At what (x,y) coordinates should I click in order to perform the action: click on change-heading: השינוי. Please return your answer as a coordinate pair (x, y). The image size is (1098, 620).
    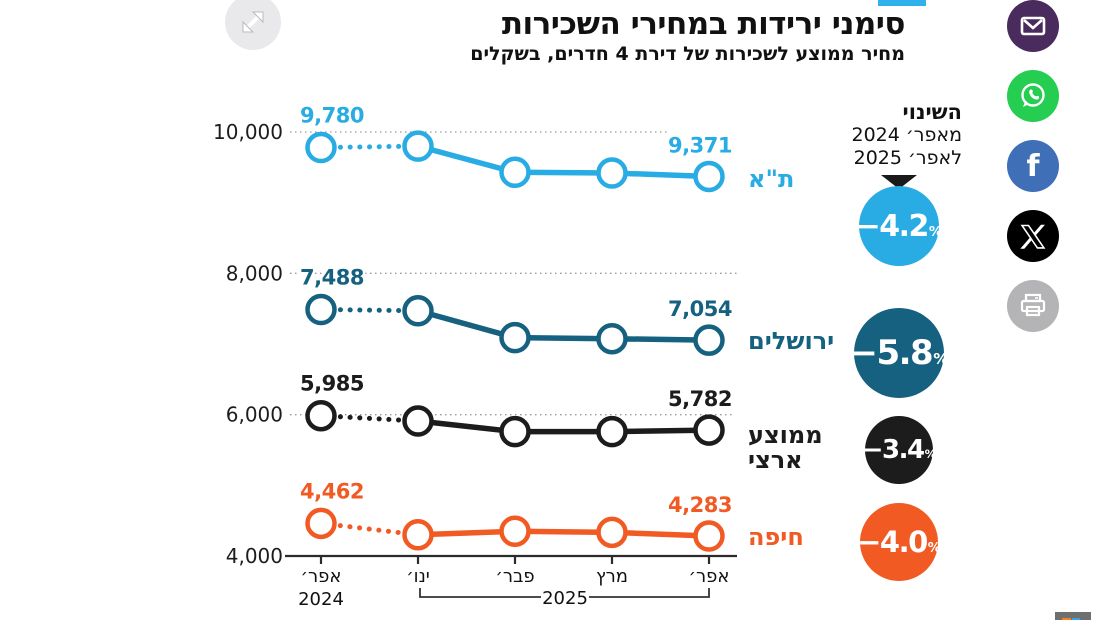
    Looking at the image, I should click on (932, 112).